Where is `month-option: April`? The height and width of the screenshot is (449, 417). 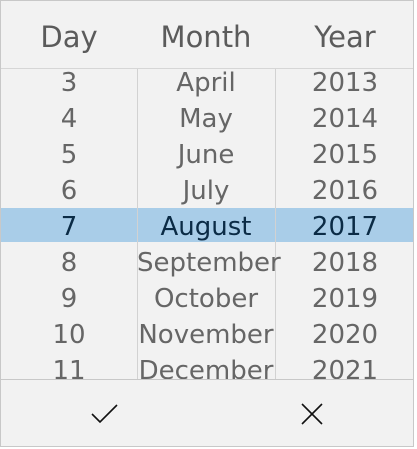
month-option: April is located at coordinates (206, 83).